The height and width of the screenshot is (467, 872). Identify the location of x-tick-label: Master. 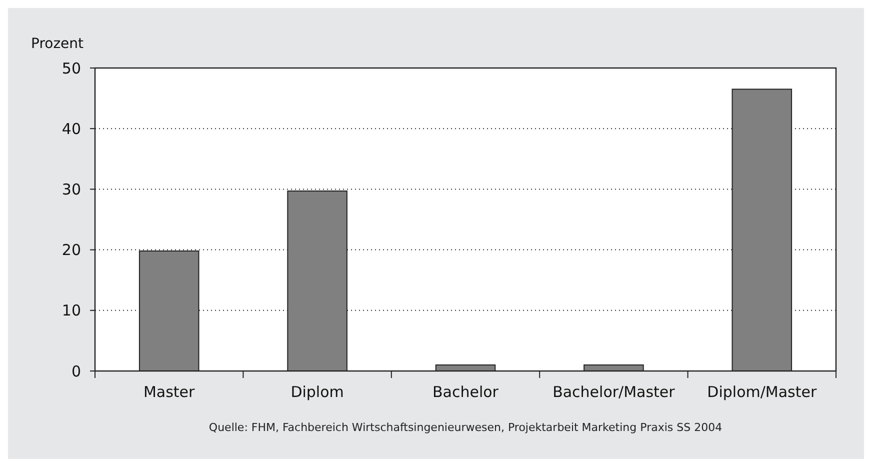
(169, 392).